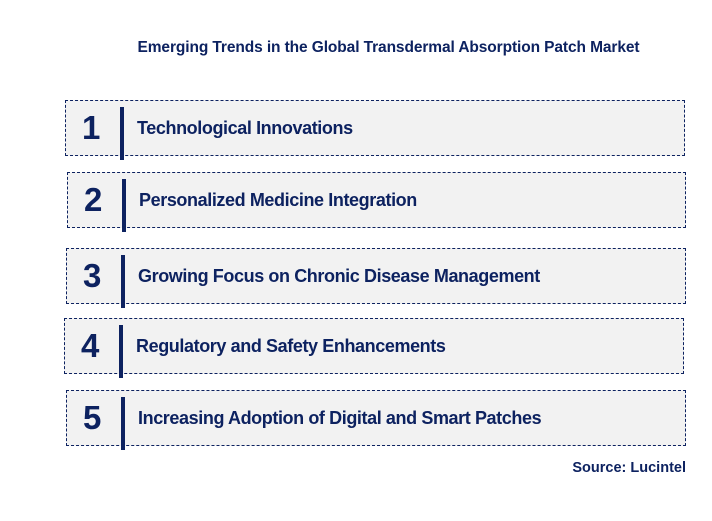 This screenshot has height=521, width=712. What do you see at coordinates (291, 345) in the screenshot?
I see `trend-label: Regulatory and Safety Enhancements` at bounding box center [291, 345].